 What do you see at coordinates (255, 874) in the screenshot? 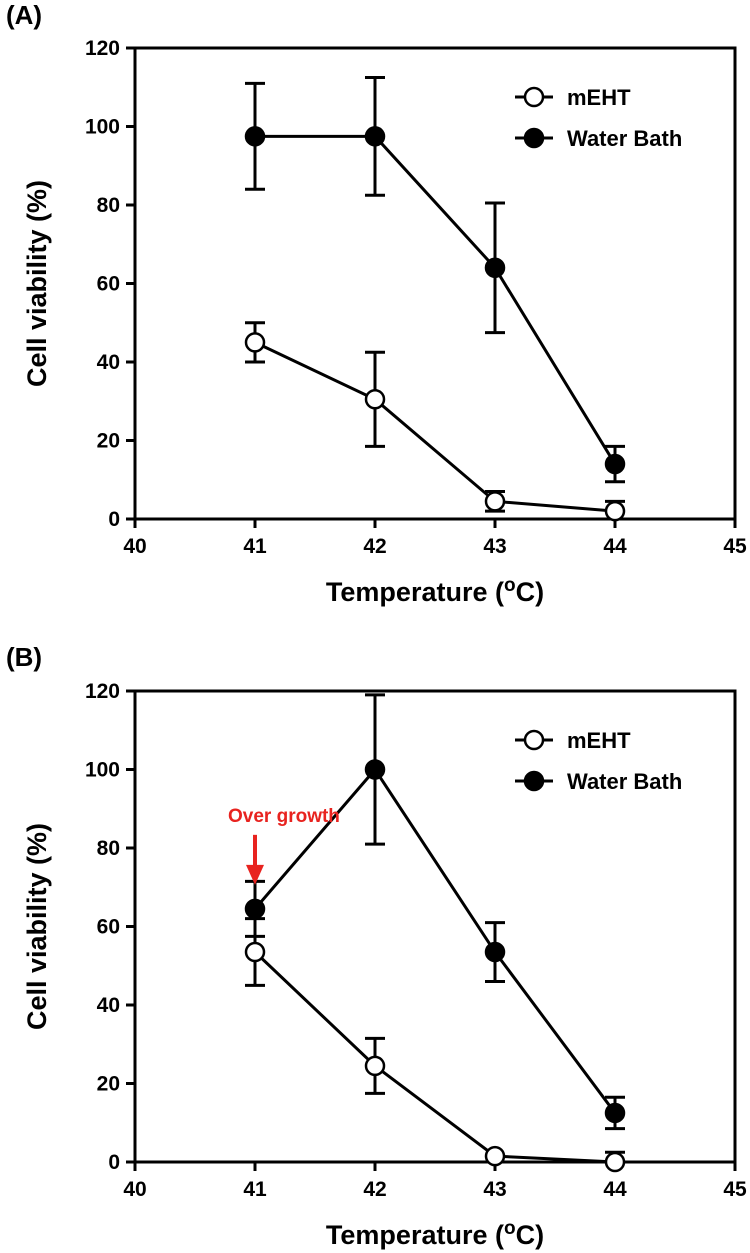
I see `annotation-arrow-head` at bounding box center [255, 874].